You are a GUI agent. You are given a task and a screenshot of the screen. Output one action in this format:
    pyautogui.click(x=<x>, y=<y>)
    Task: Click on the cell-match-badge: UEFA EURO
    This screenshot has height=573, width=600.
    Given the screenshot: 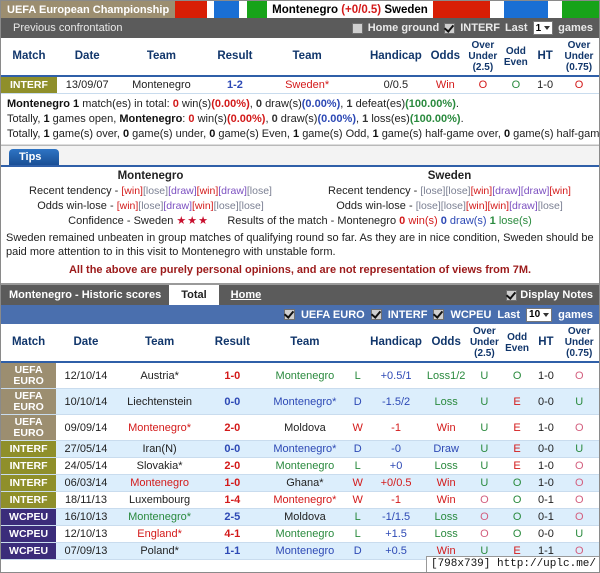 What is the action you would take?
    pyautogui.click(x=29, y=427)
    